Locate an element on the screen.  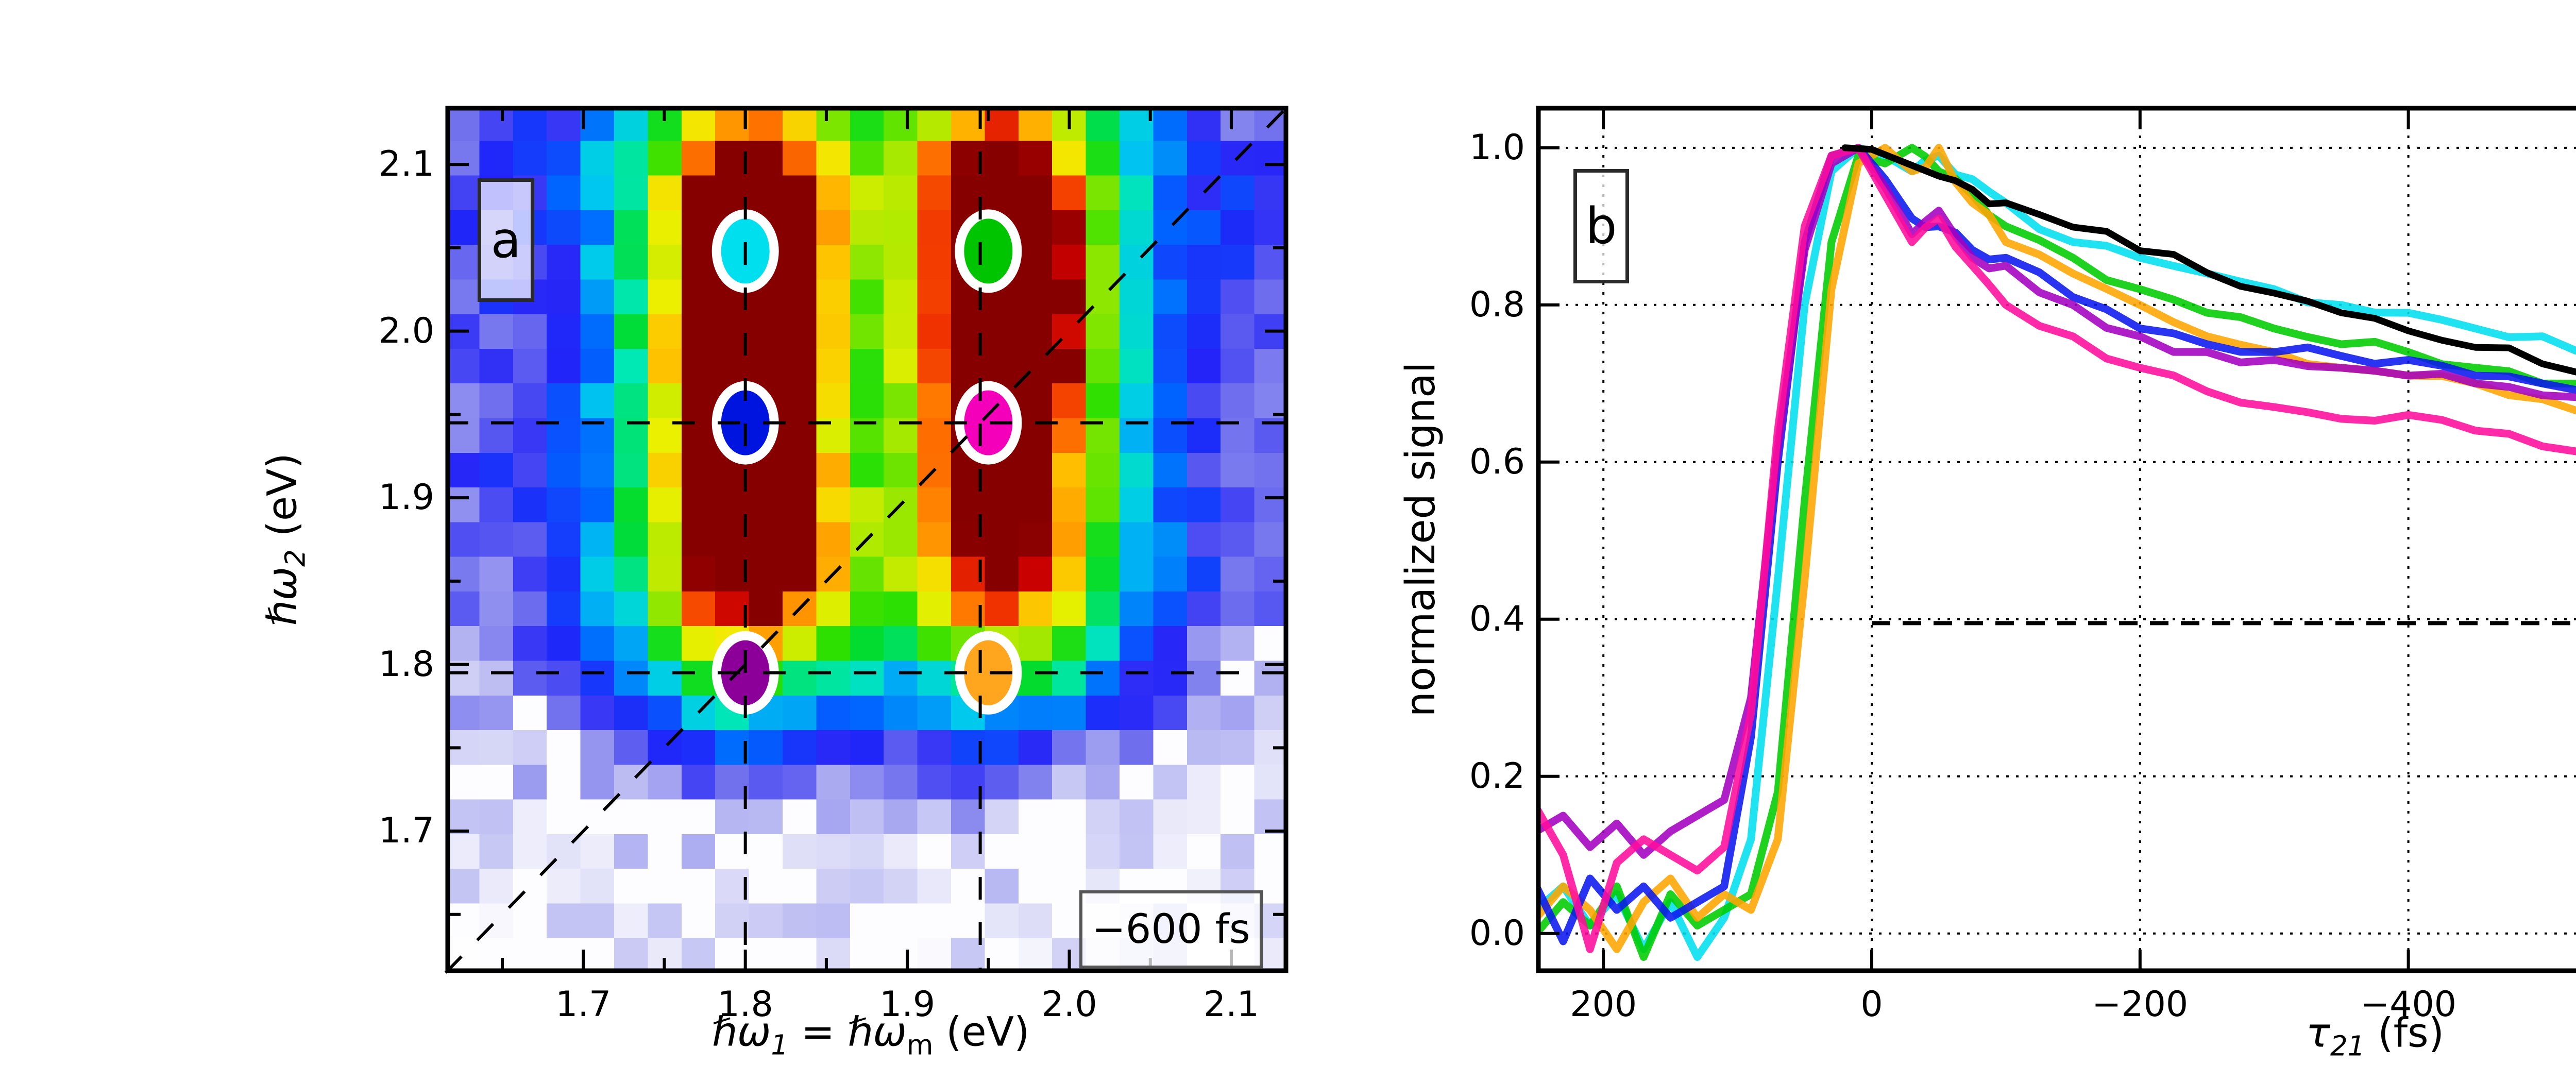
panel-a-ytick-1.9: 1.9 is located at coordinates (406, 498).